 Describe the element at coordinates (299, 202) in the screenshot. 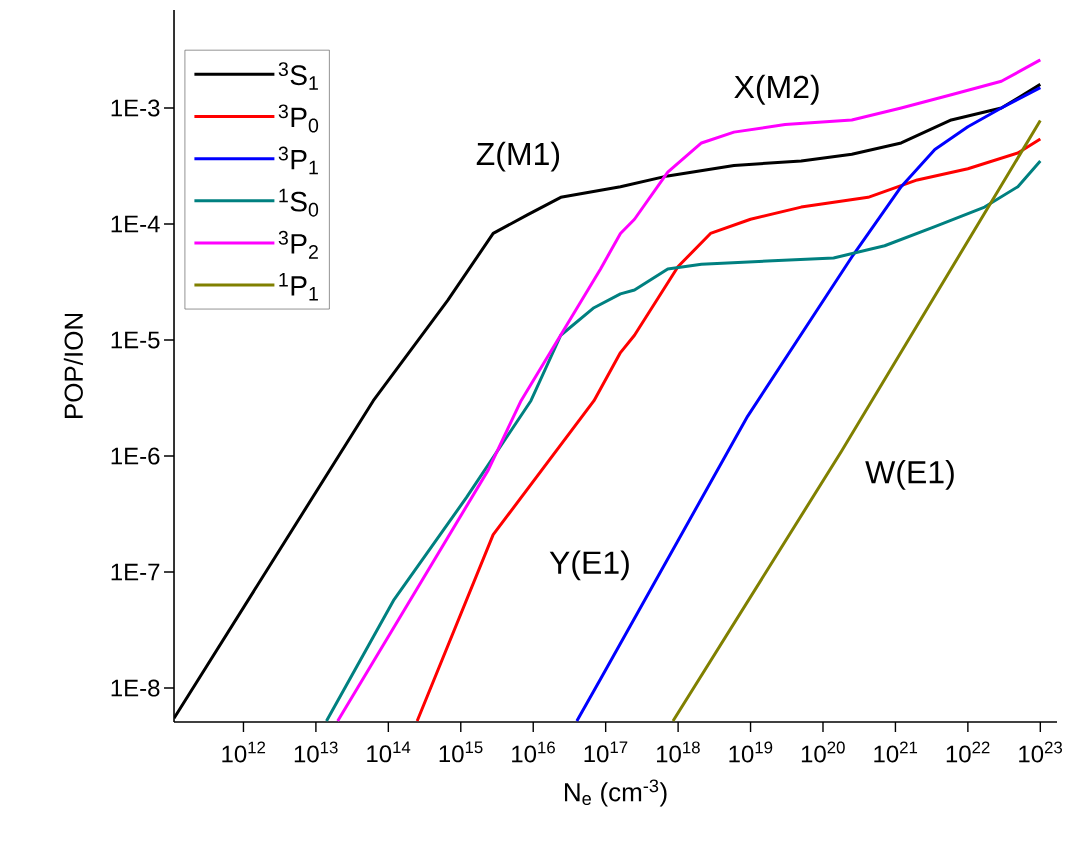

I see `legend-label: $^{1}$S$_{0}$` at that location.